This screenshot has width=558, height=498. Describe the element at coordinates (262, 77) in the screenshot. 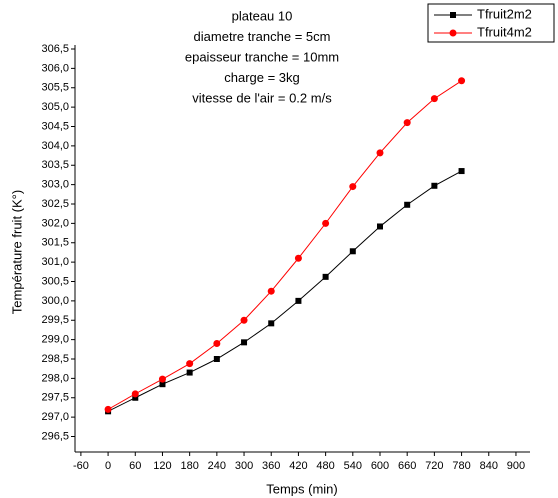

I see `annotation: charge = 3kg` at that location.